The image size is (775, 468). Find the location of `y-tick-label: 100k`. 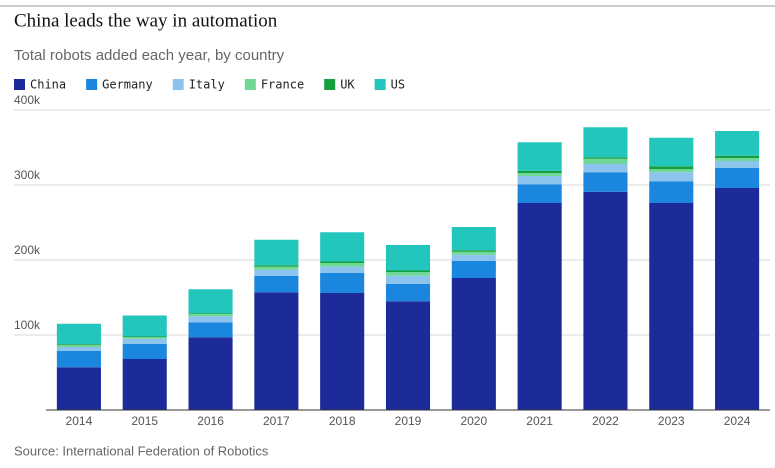

y-tick-label: 100k is located at coordinates (27, 325).